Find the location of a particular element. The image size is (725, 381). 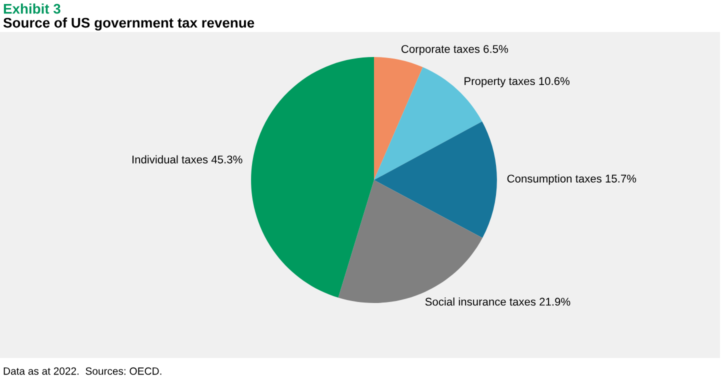

text: Data as at 2022. Sources: OECD. is located at coordinates (83, 371).